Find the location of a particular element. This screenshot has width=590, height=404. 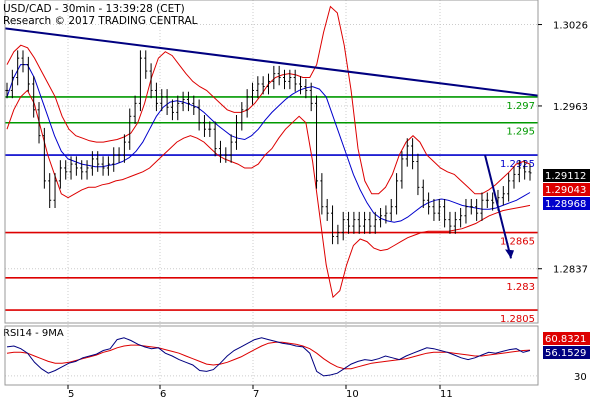

rsi-tag-label: 56.1529 is located at coordinates (565, 353).